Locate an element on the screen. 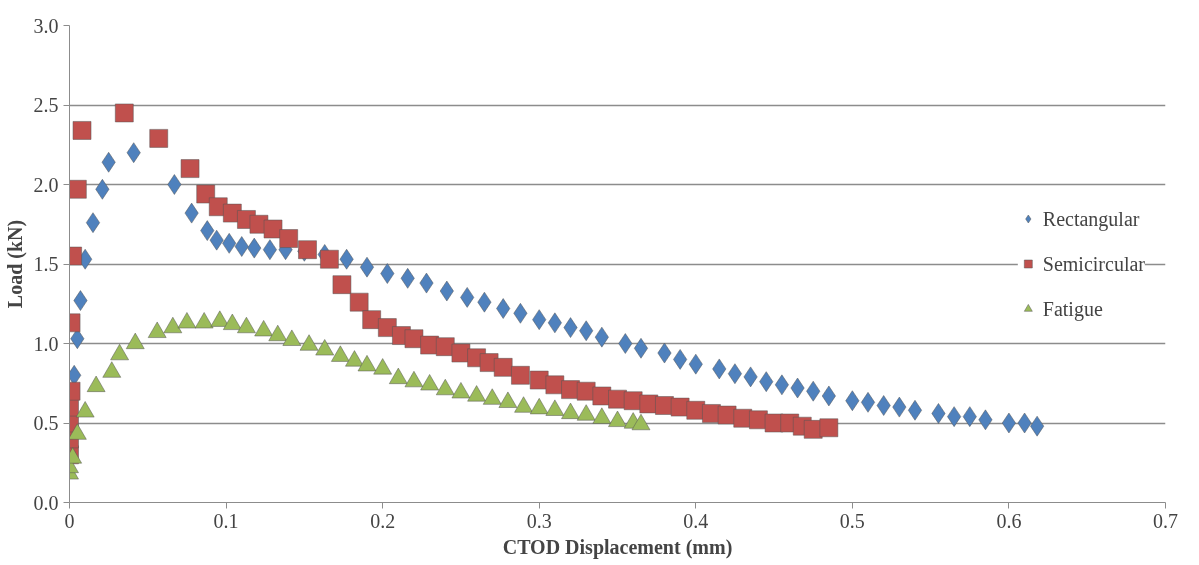  legend-label: Fatigue is located at coordinates (1072, 308).